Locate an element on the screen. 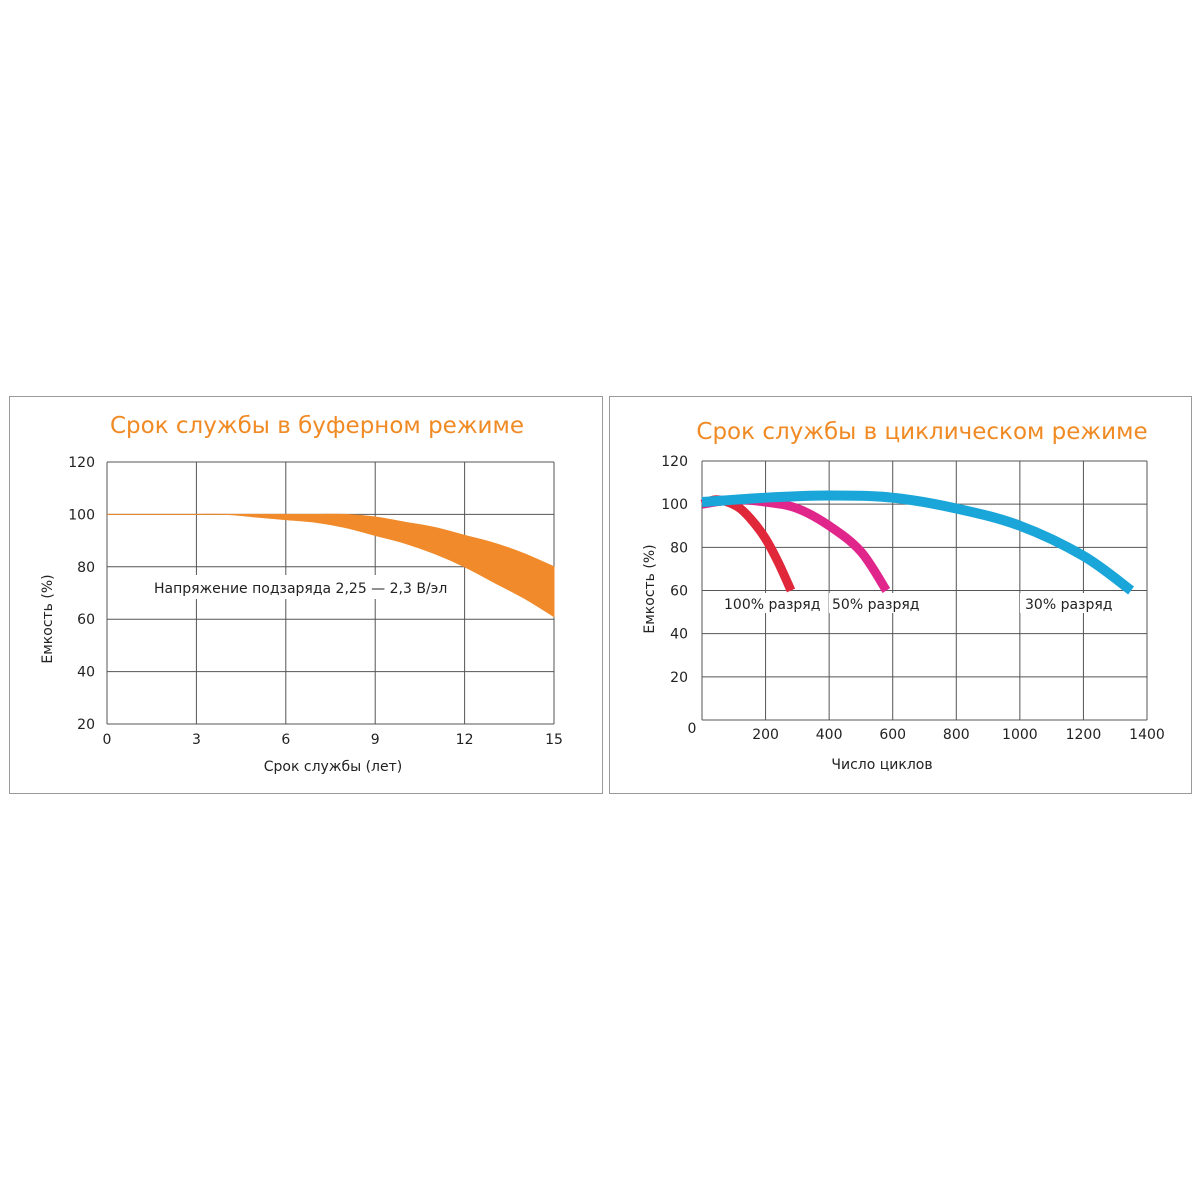  curve-50-percent-discharge is located at coordinates (796, 544).